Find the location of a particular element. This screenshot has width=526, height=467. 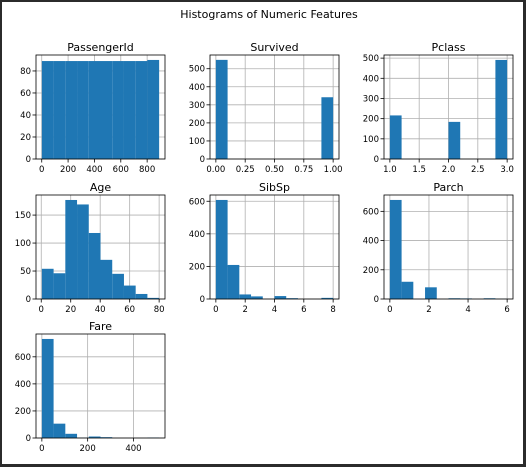

x-tick-label: 1.00 is located at coordinates (333, 170).